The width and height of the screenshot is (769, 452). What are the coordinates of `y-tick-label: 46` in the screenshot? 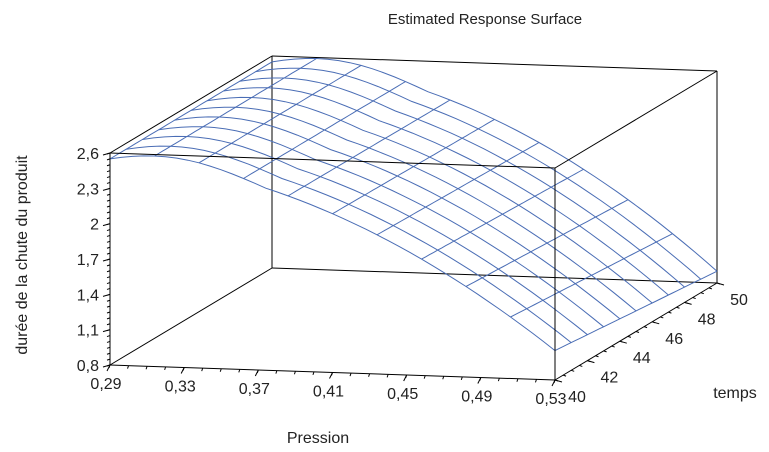 It's located at (674, 339).